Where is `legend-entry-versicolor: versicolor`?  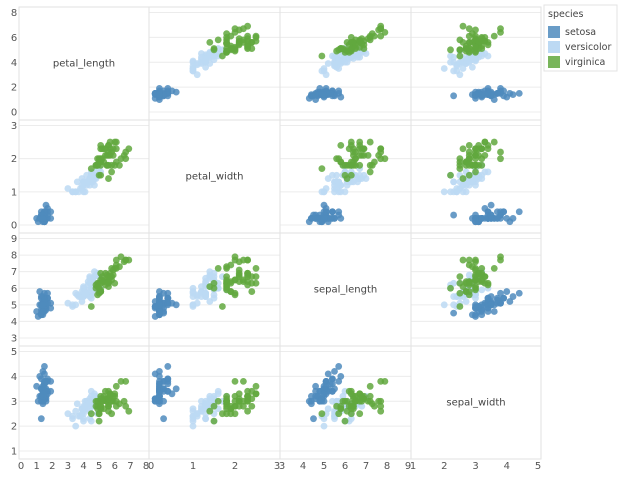 legend-entry-versicolor: versicolor is located at coordinates (579, 47).